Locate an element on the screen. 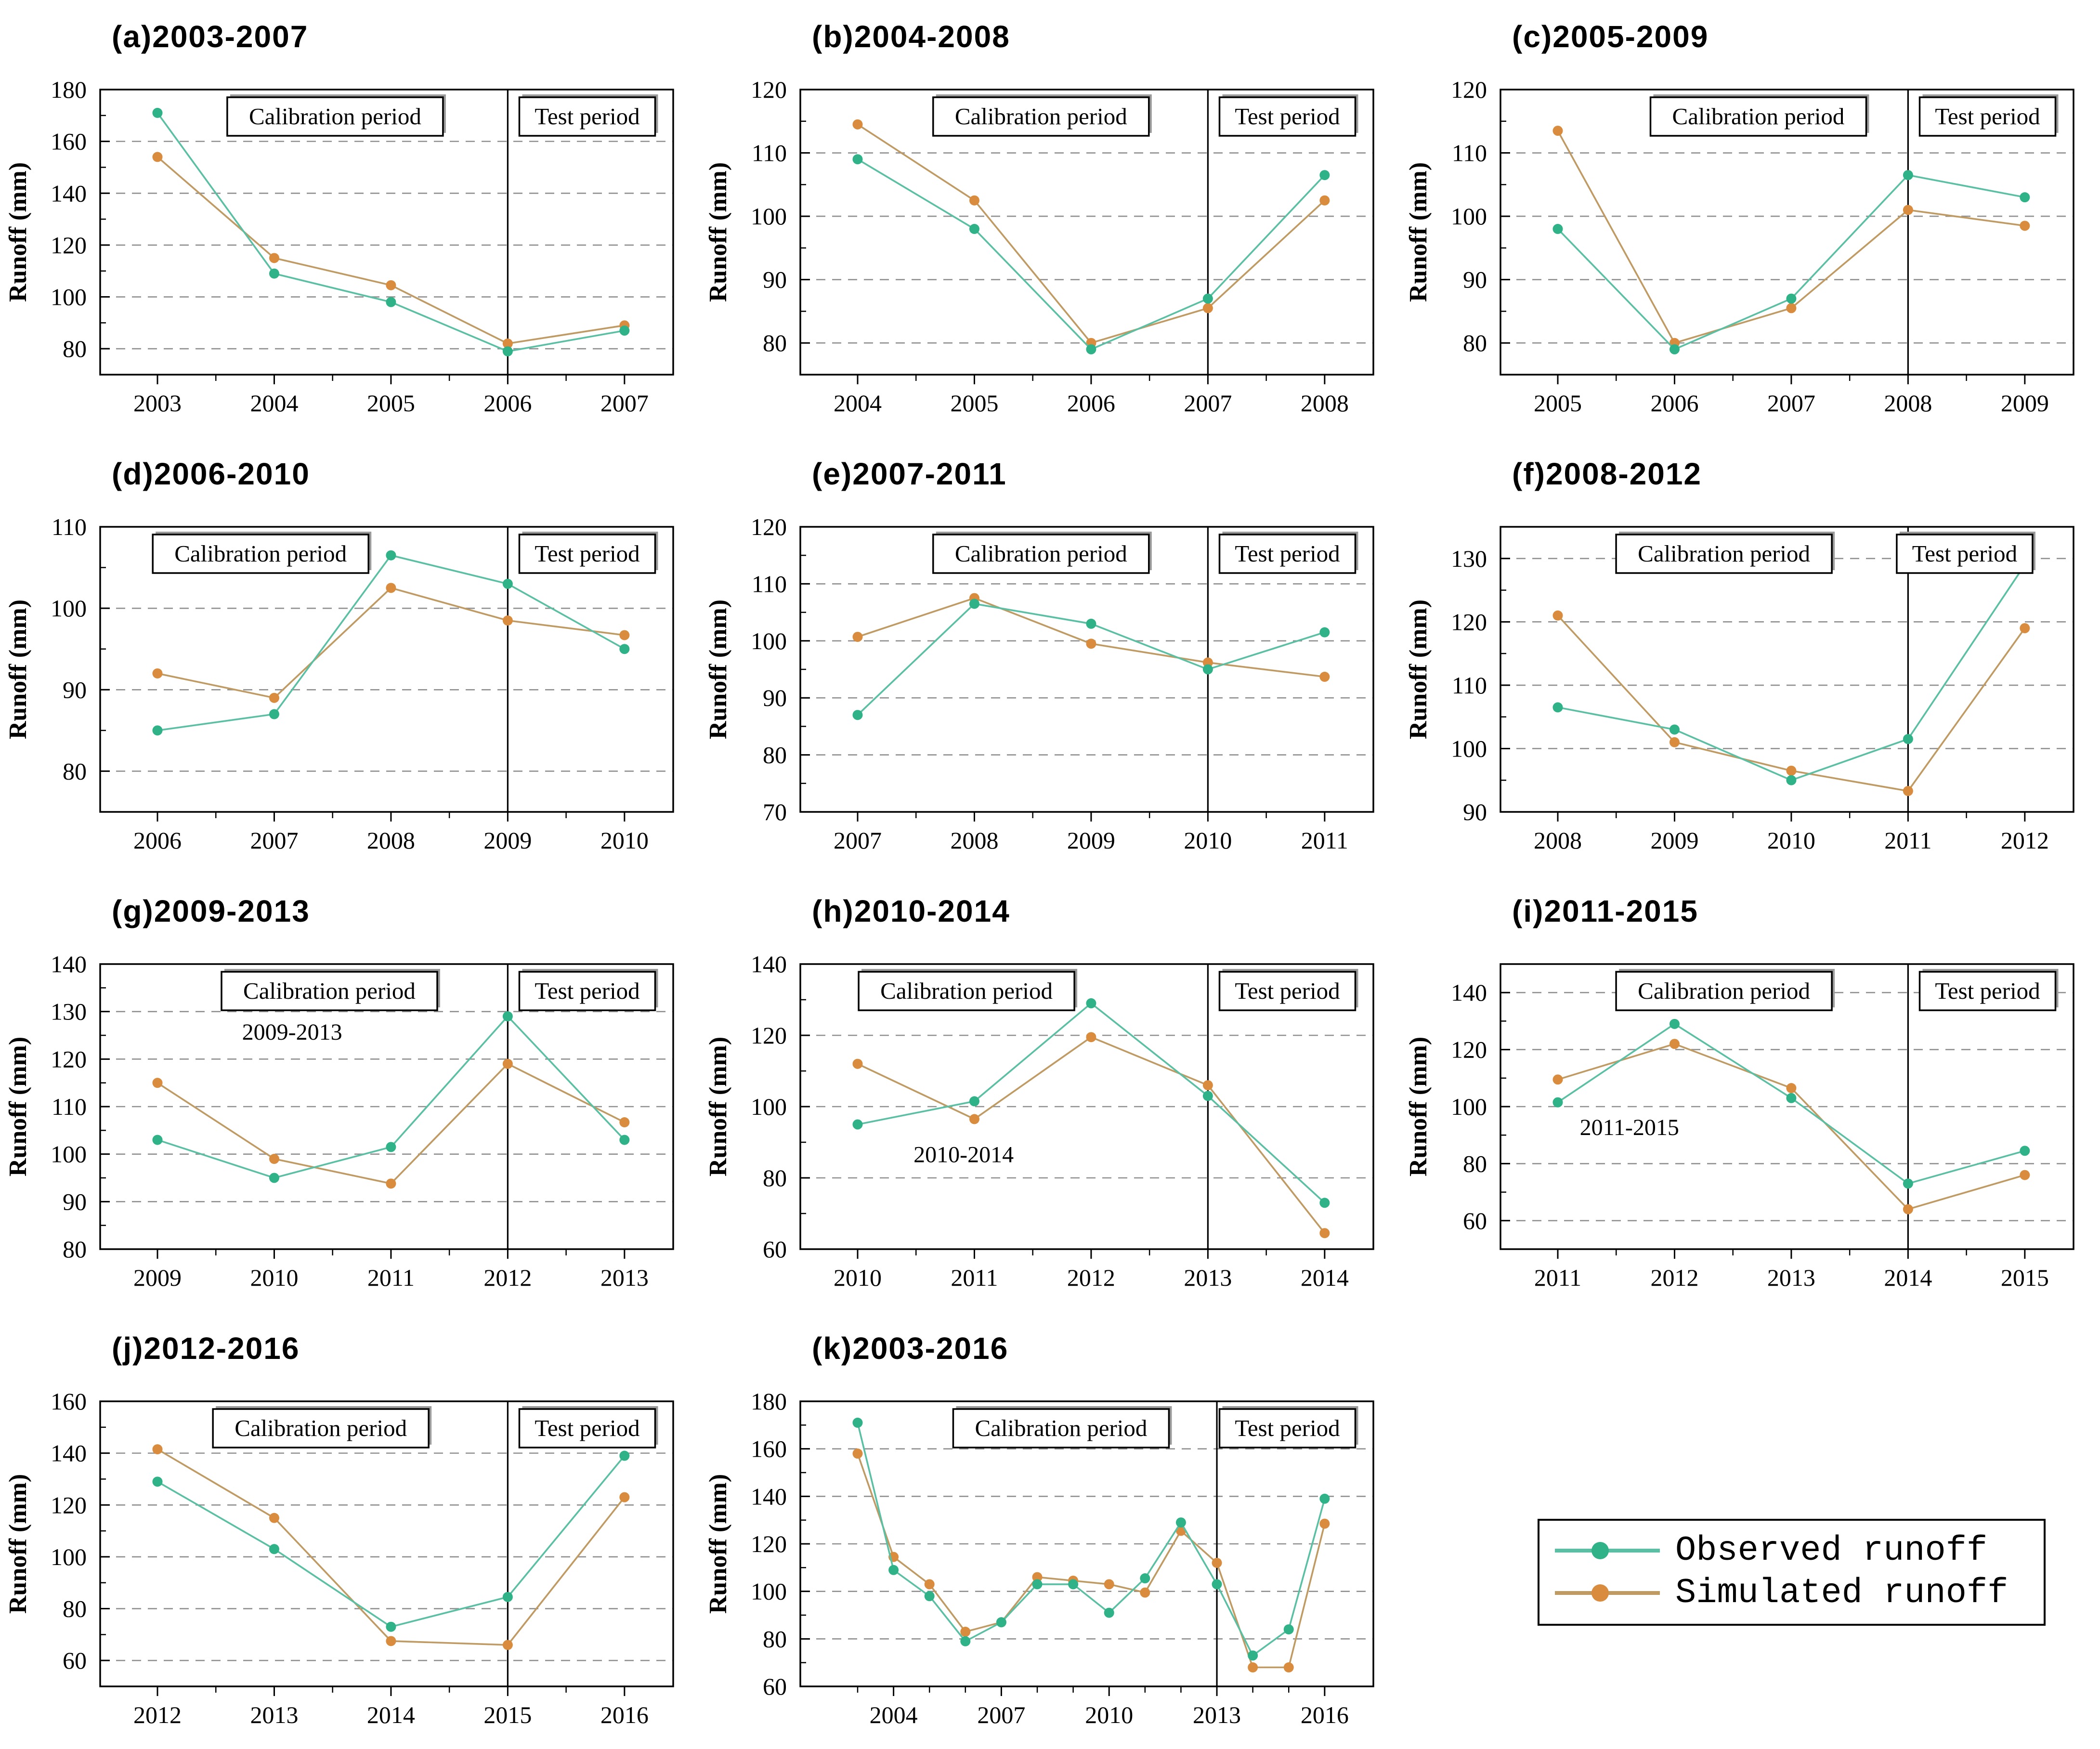  panel-title: (e)2007-2011 is located at coordinates (909, 474).